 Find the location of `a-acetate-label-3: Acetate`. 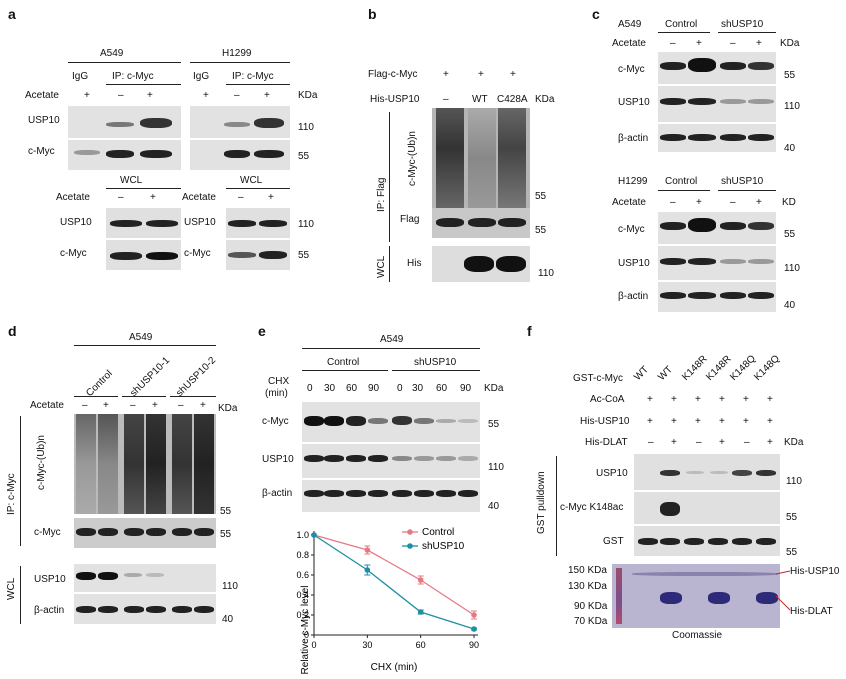

a-acetate-label-3: Acetate is located at coordinates (199, 197).